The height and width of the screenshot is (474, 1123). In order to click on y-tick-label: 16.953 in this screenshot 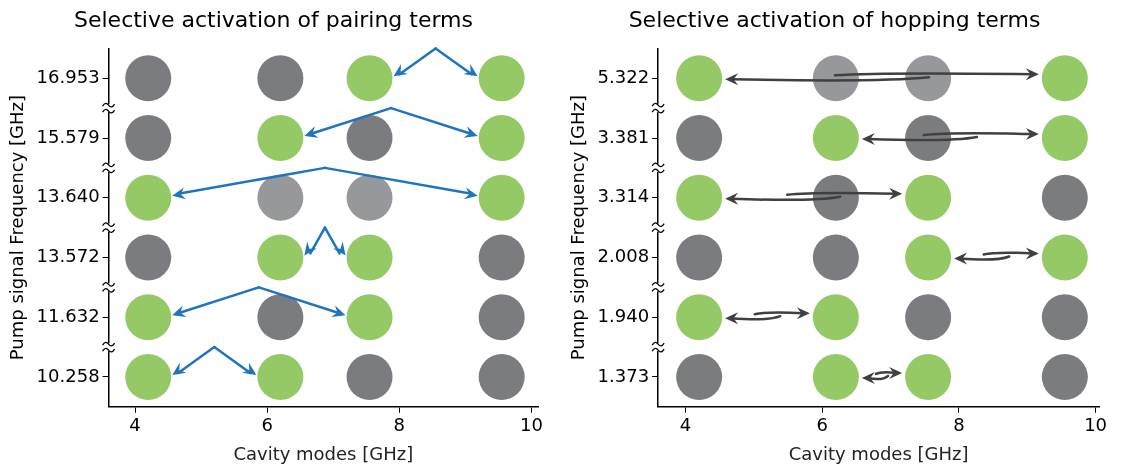, I will do `click(68, 76)`.